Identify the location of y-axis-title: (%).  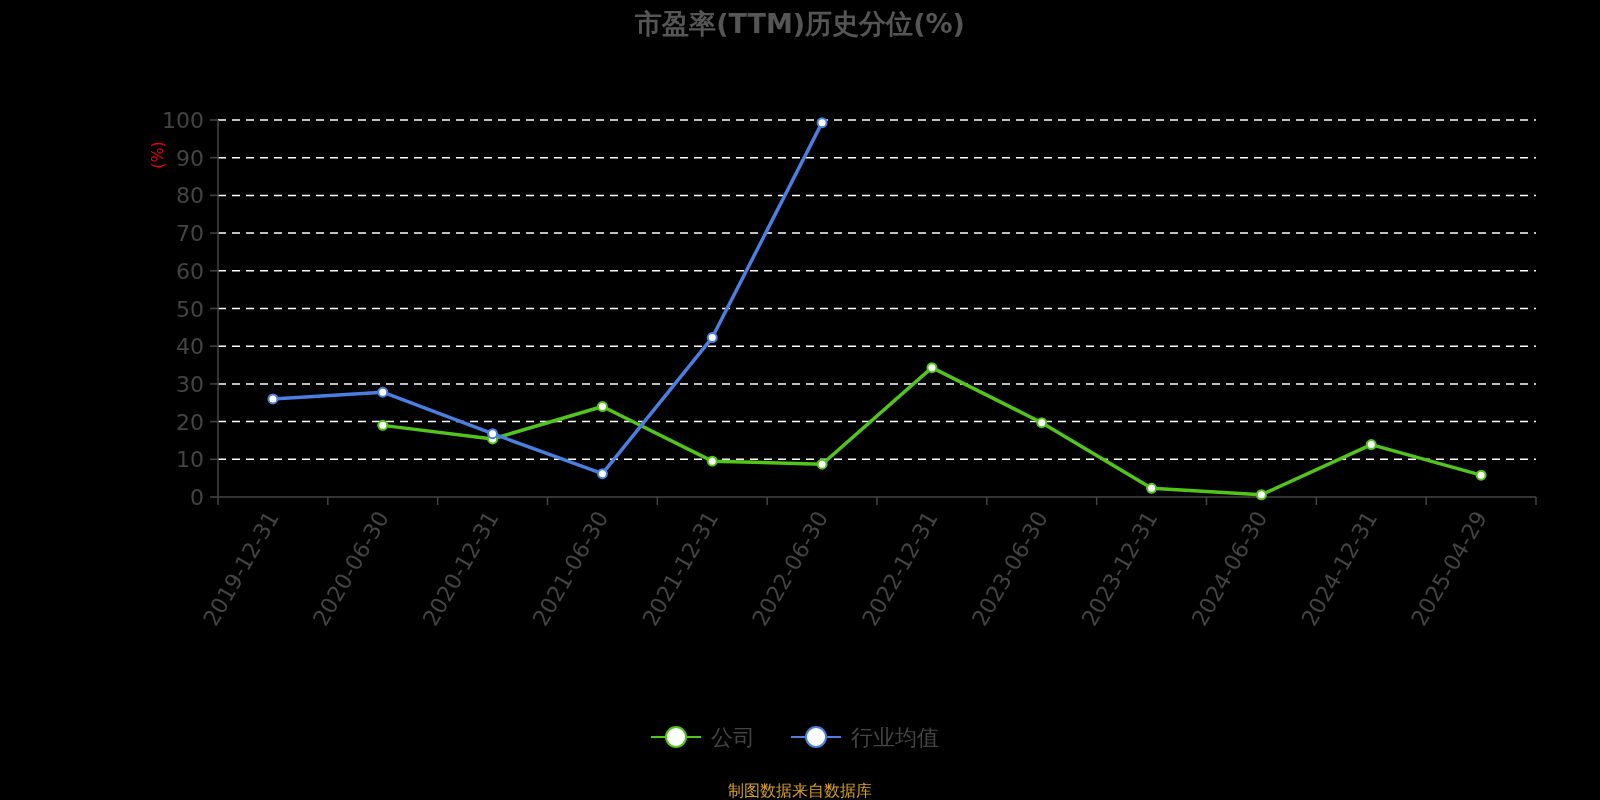
(157, 155).